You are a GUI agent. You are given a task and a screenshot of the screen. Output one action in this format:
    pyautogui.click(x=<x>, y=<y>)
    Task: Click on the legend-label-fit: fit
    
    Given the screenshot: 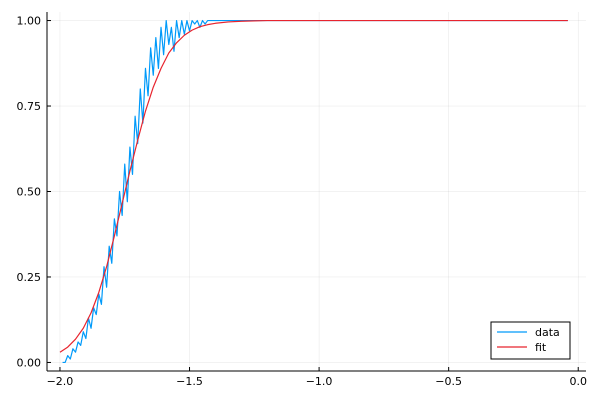 What is the action you would take?
    pyautogui.click(x=541, y=347)
    